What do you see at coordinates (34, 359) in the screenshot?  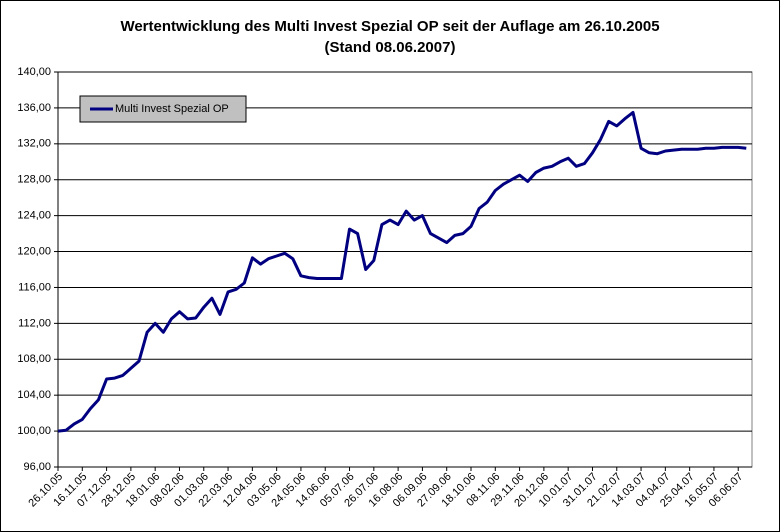 I see `y-tick-label: 108,00` at bounding box center [34, 359].